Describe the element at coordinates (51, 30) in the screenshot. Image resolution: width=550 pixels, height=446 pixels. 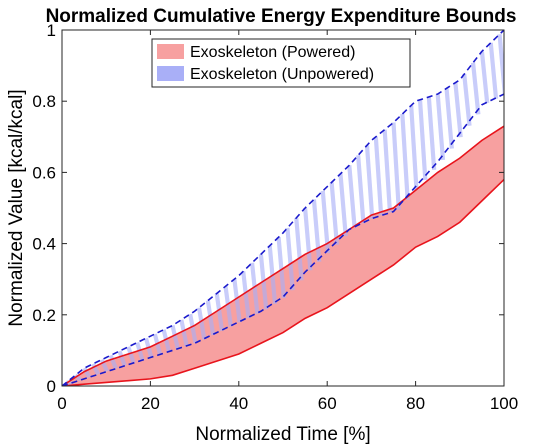
I see `y-tick-label: 1` at that location.